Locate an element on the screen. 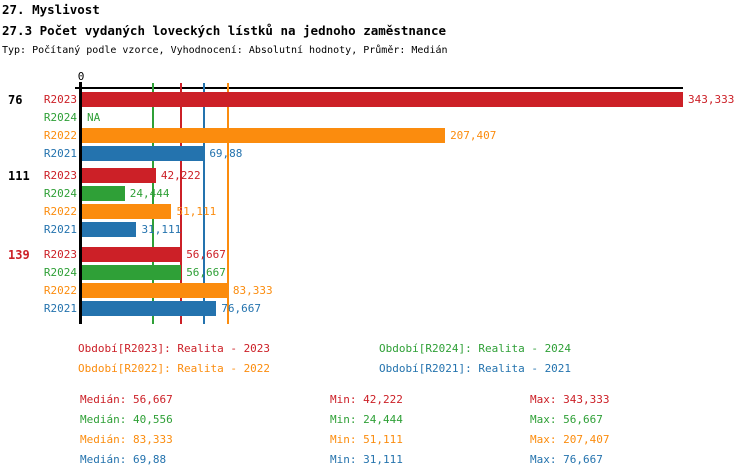 The image size is (750, 476). stat-median-R2022: Medián: 83,333 is located at coordinates (126, 439).